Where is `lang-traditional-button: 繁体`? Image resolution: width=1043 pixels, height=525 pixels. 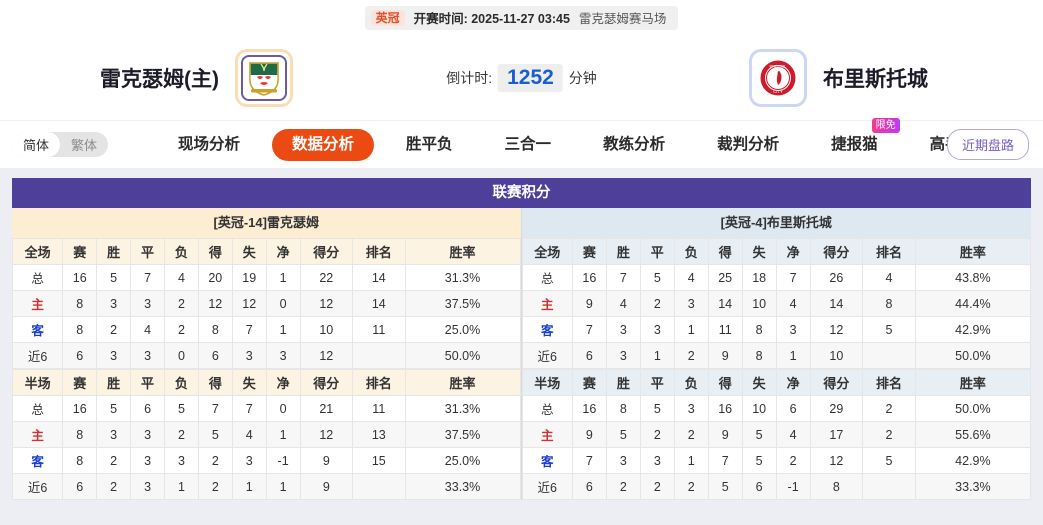
lang-traditional-button: 繁体 is located at coordinates (84, 145).